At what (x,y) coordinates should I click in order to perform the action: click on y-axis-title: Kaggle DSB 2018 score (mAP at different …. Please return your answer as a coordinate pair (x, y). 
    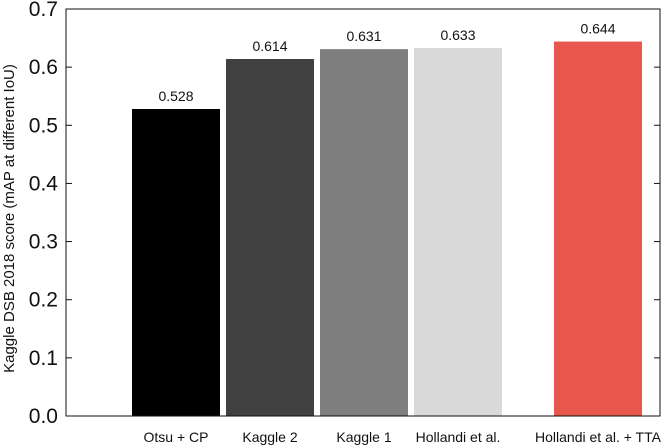
    Looking at the image, I should click on (9, 218).